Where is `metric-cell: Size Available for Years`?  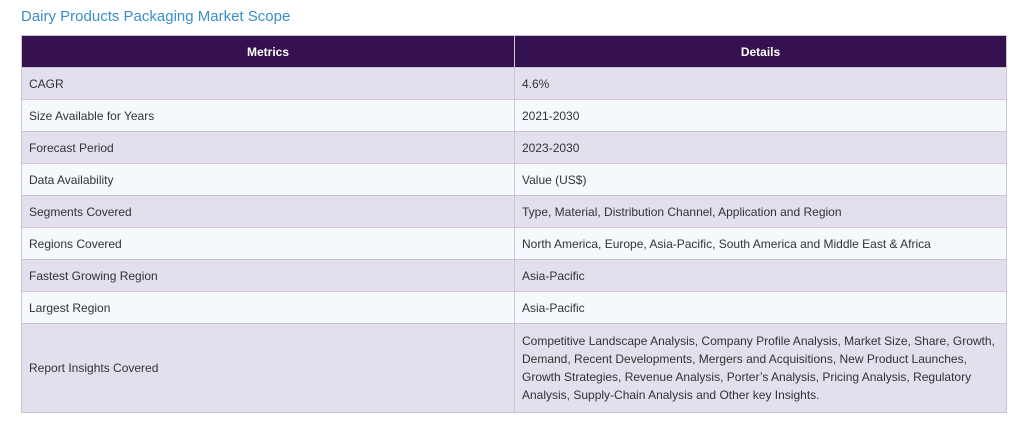 metric-cell: Size Available for Years is located at coordinates (268, 115).